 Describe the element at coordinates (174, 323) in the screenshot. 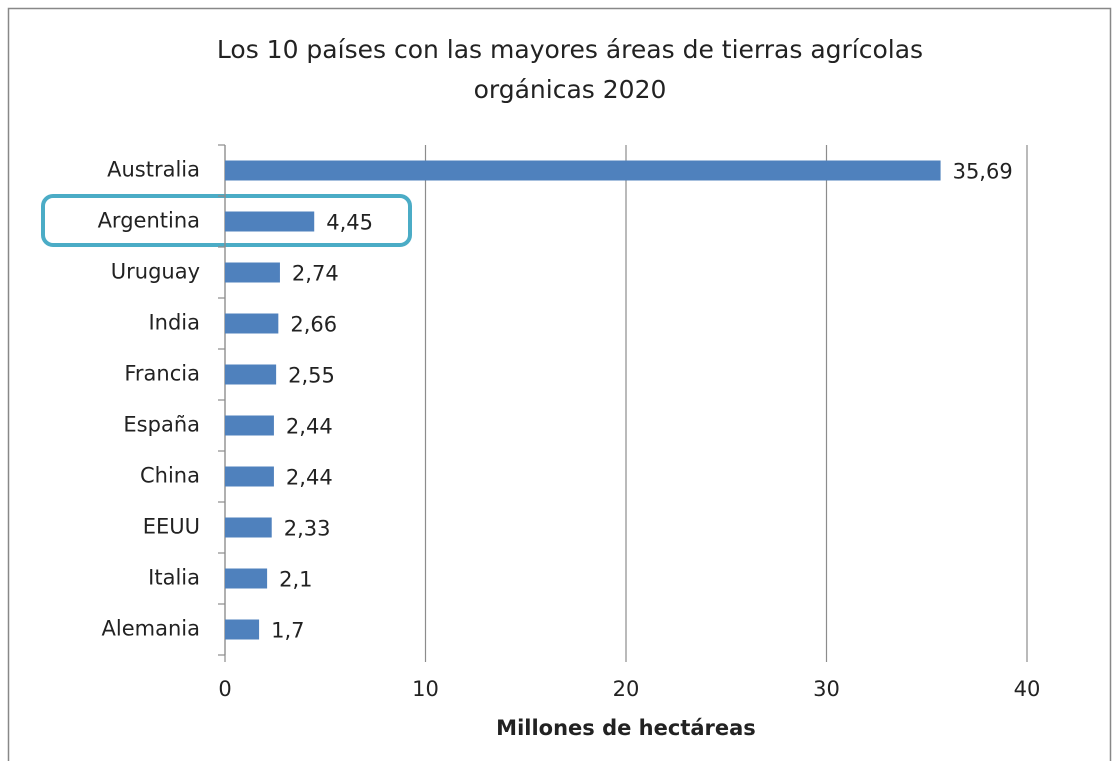

I see `y-tick-label: India` at that location.